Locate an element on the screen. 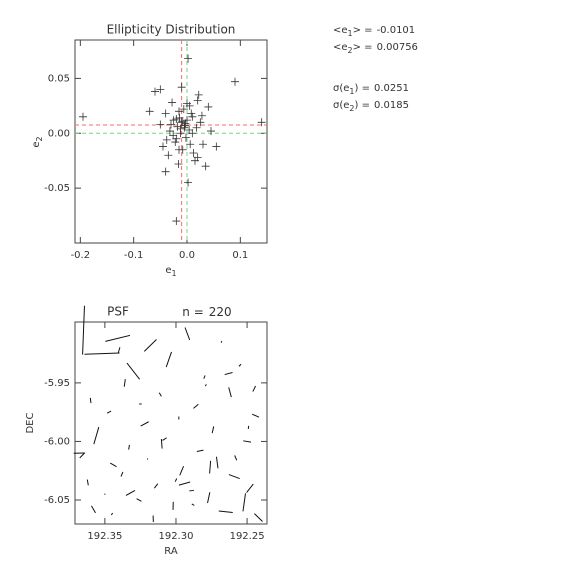 The height and width of the screenshot is (566, 566). stat-suffix: ) = is located at coordinates (362, 105).